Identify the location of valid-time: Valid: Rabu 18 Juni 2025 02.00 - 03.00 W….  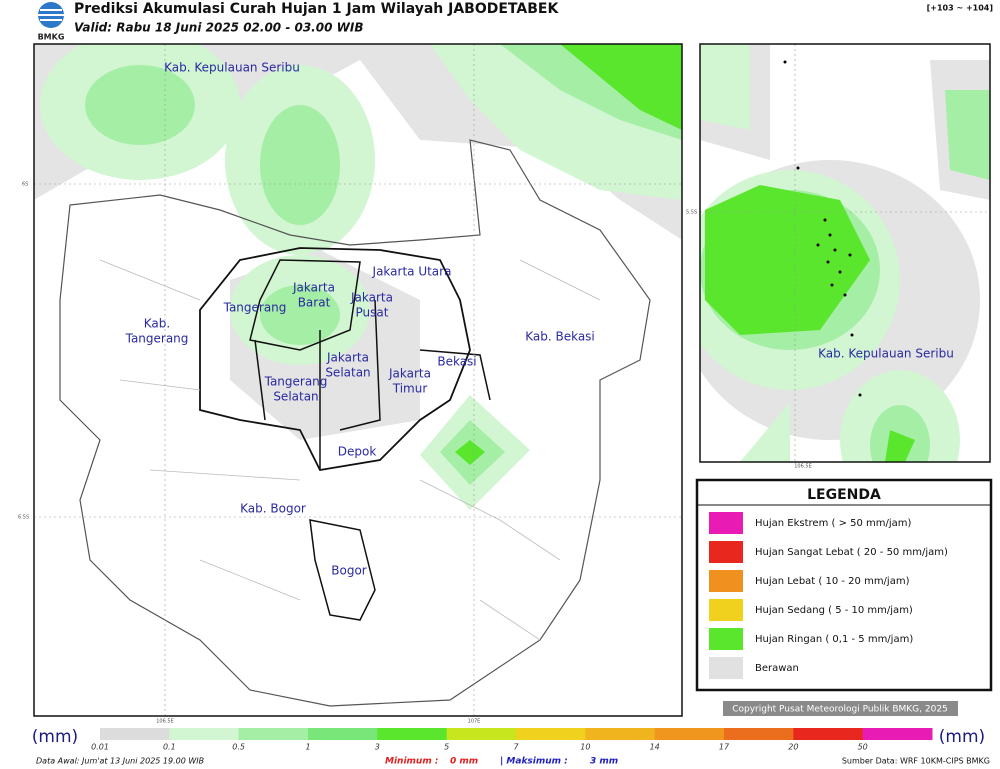
(218, 28).